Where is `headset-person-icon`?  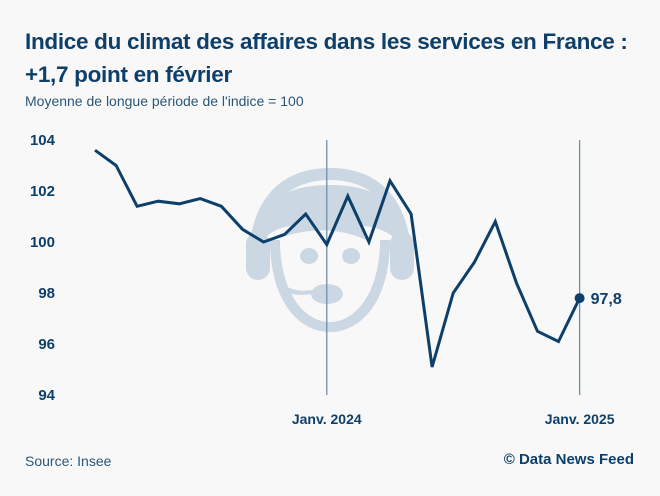 headset-person-icon is located at coordinates (330, 250).